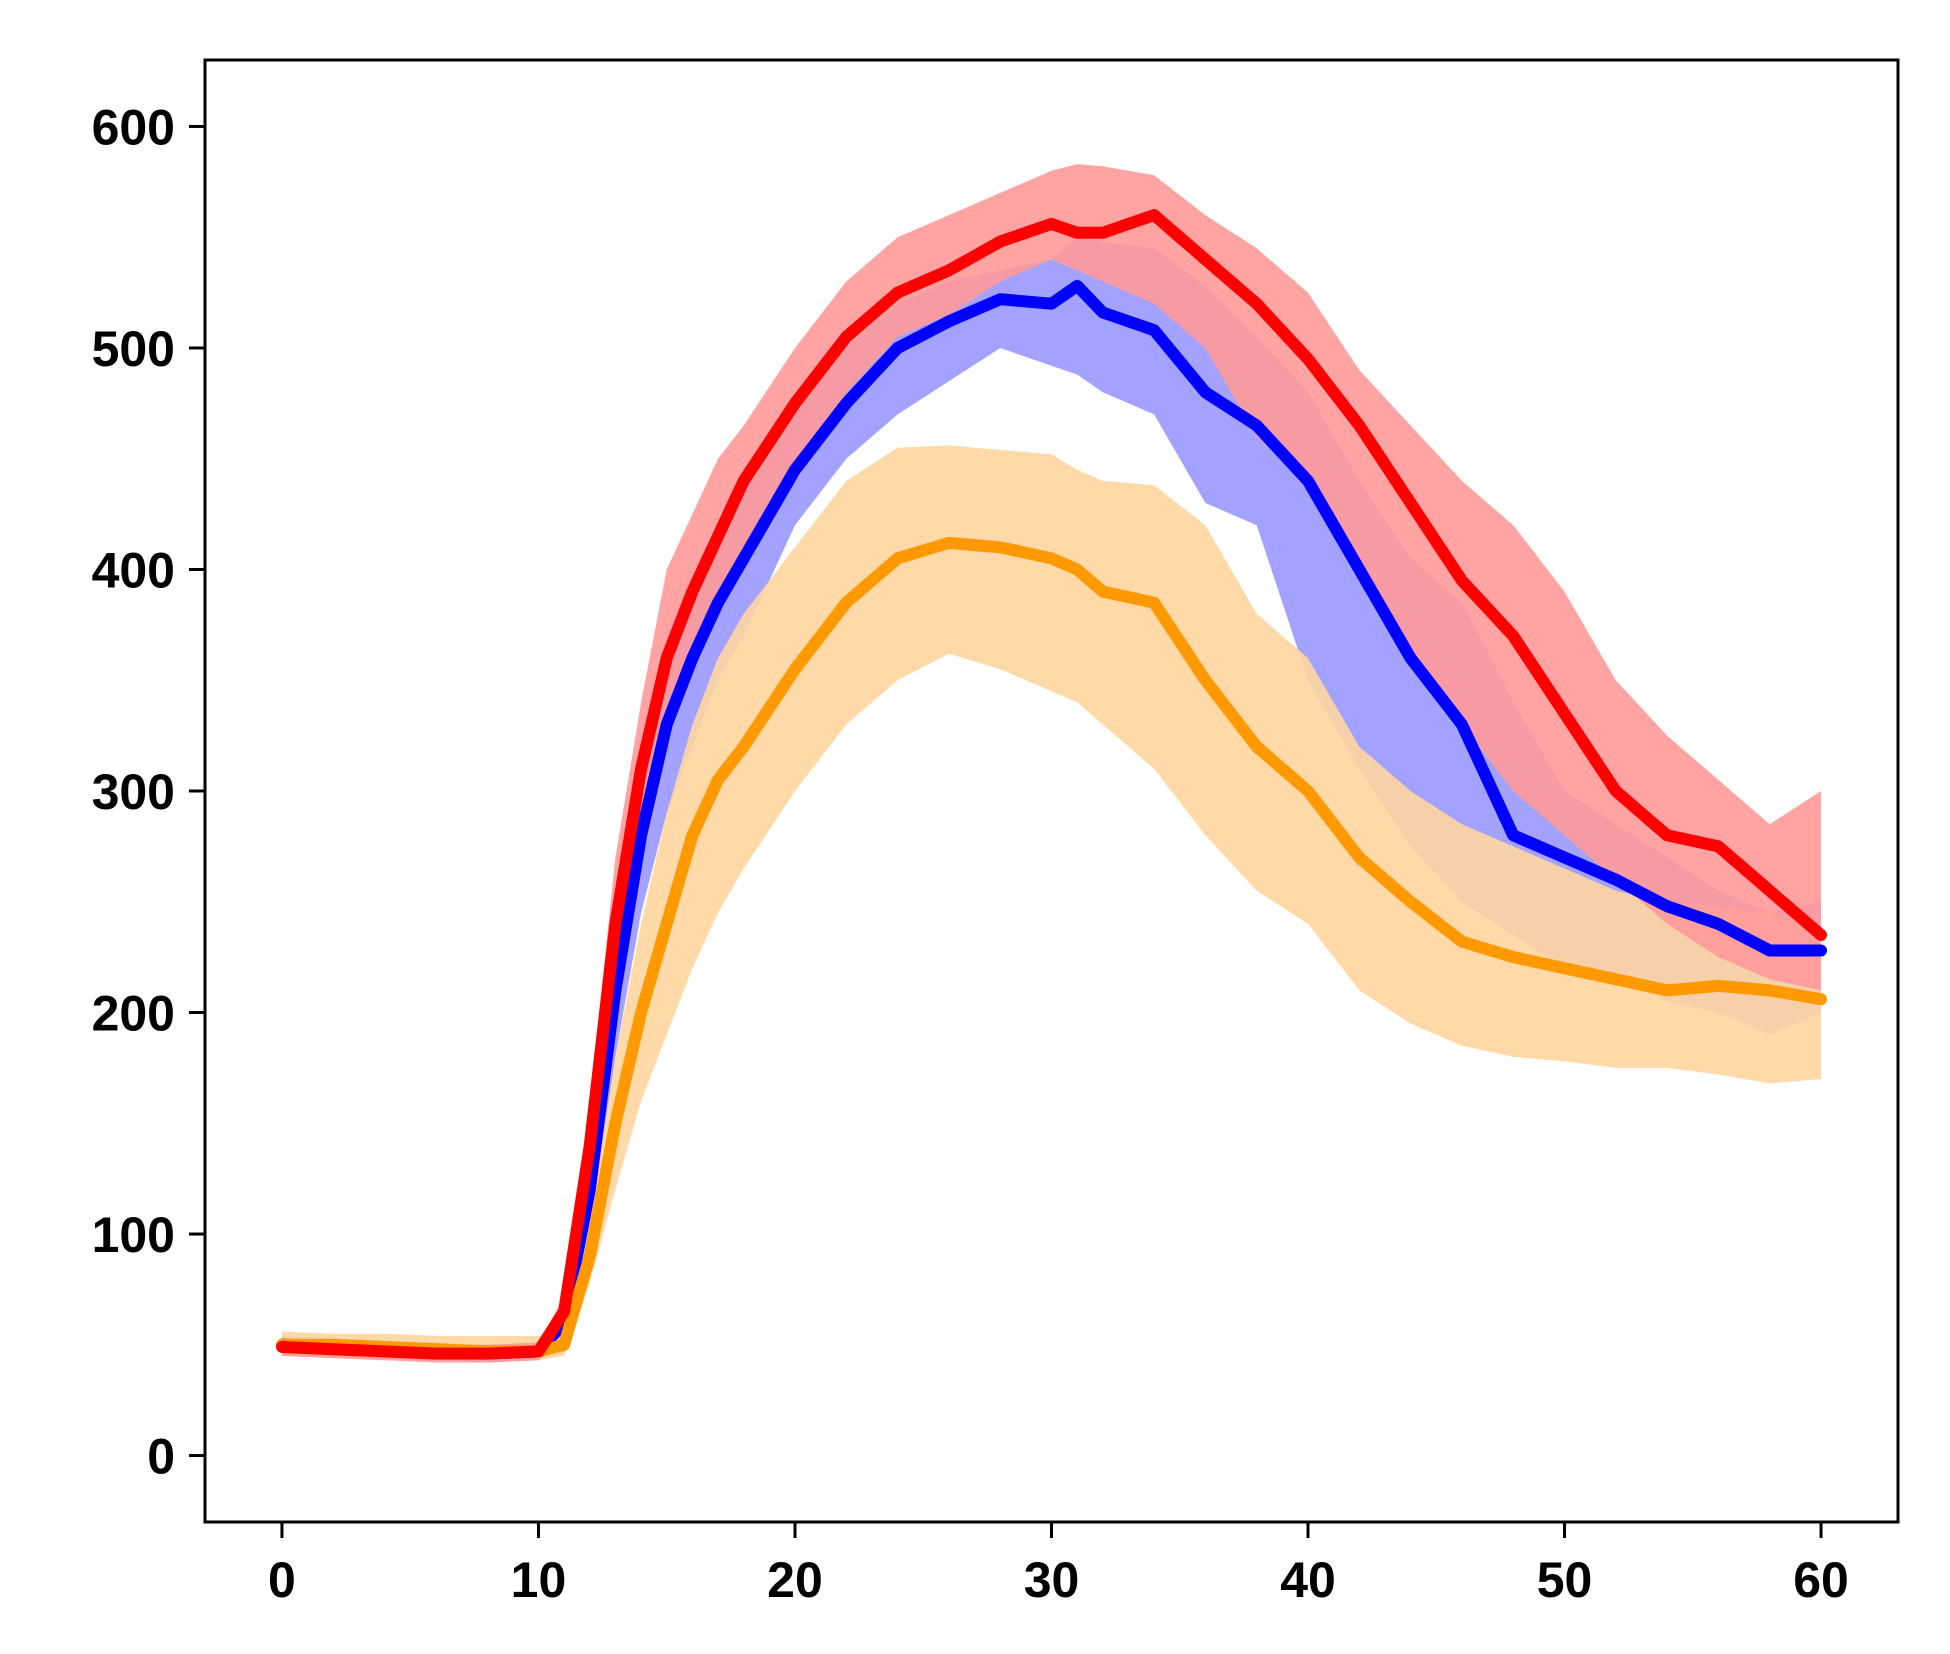 This screenshot has width=1950, height=1654. What do you see at coordinates (161, 1457) in the screenshot?
I see `y-tick-label: 0` at bounding box center [161, 1457].